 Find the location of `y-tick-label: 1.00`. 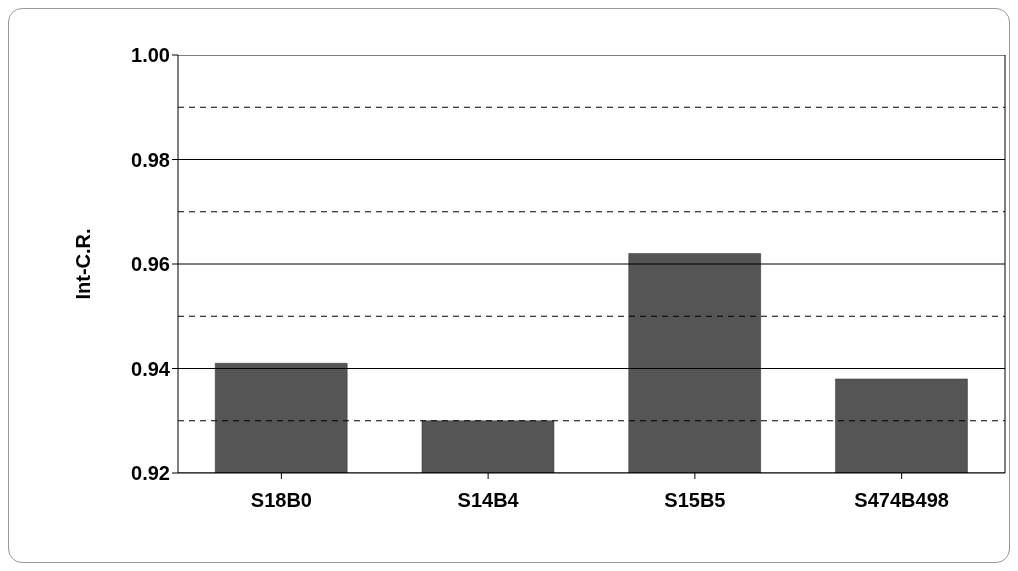

y-tick-label: 1.00 is located at coordinates (150, 55).